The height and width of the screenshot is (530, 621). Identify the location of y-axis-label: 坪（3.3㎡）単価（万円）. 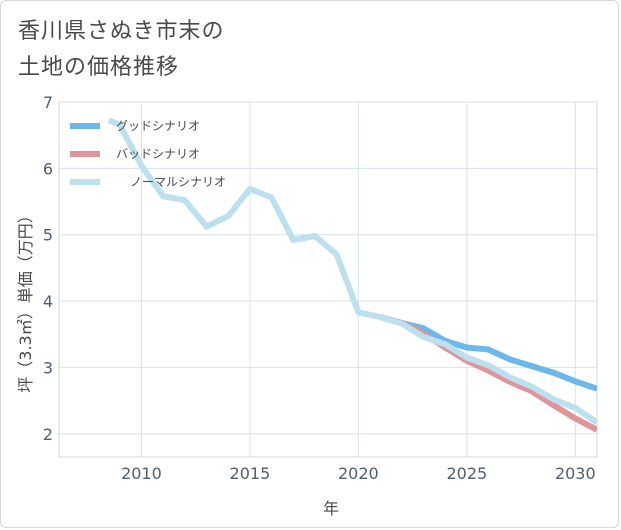
(25, 299).